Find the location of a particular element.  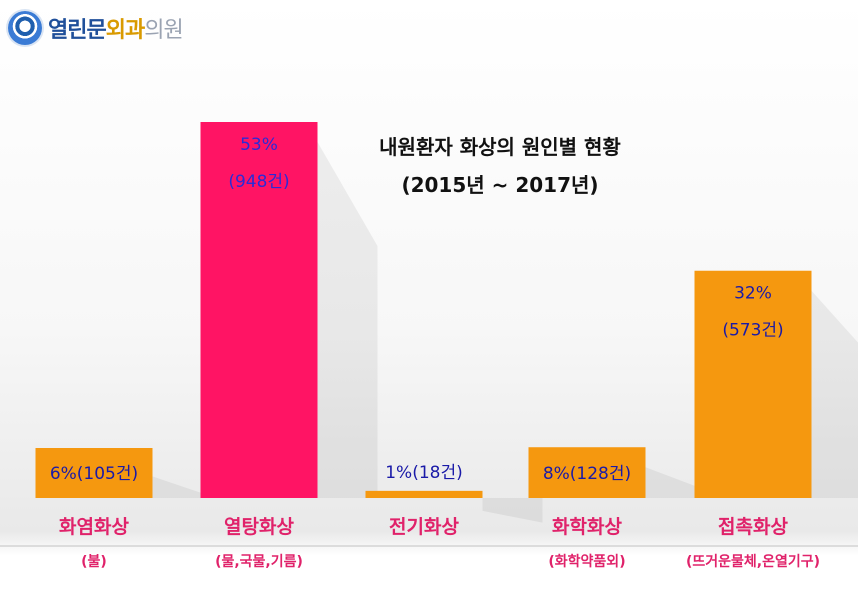

data-label: 53% is located at coordinates (259, 145).